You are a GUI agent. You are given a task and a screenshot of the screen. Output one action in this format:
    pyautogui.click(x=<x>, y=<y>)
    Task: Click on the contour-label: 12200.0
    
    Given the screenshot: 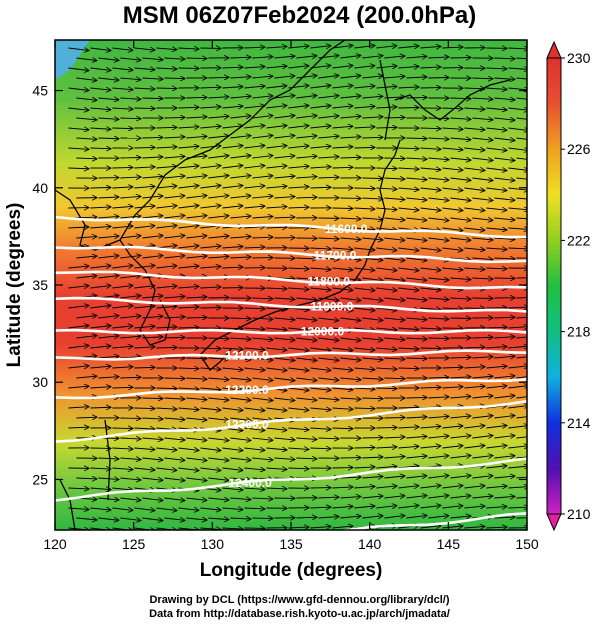 What is the action you would take?
    pyautogui.click(x=247, y=390)
    